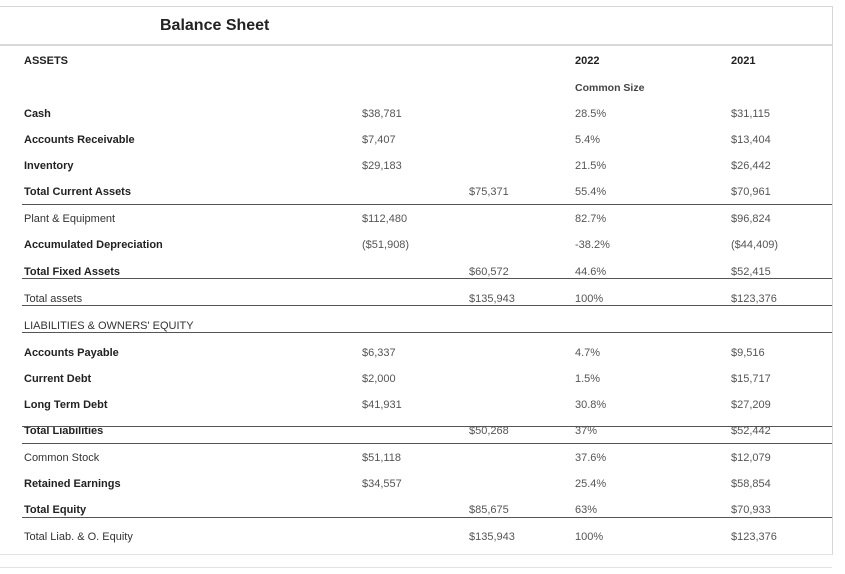 This screenshot has width=845, height=574. Describe the element at coordinates (385, 219) in the screenshot. I see `row-value-col1: $112,480` at that location.